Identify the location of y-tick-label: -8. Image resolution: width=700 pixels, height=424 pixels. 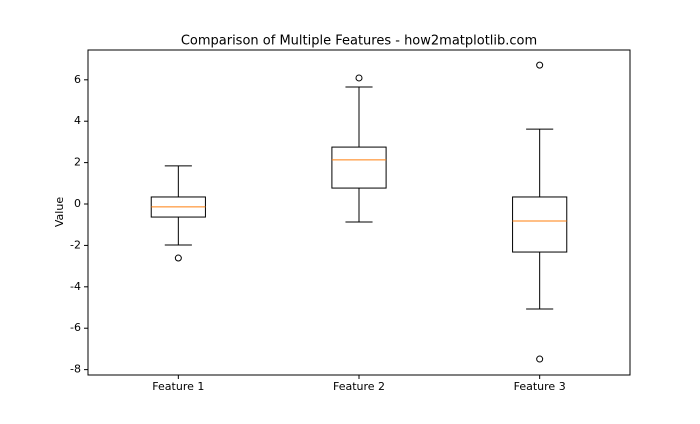
(75, 369).